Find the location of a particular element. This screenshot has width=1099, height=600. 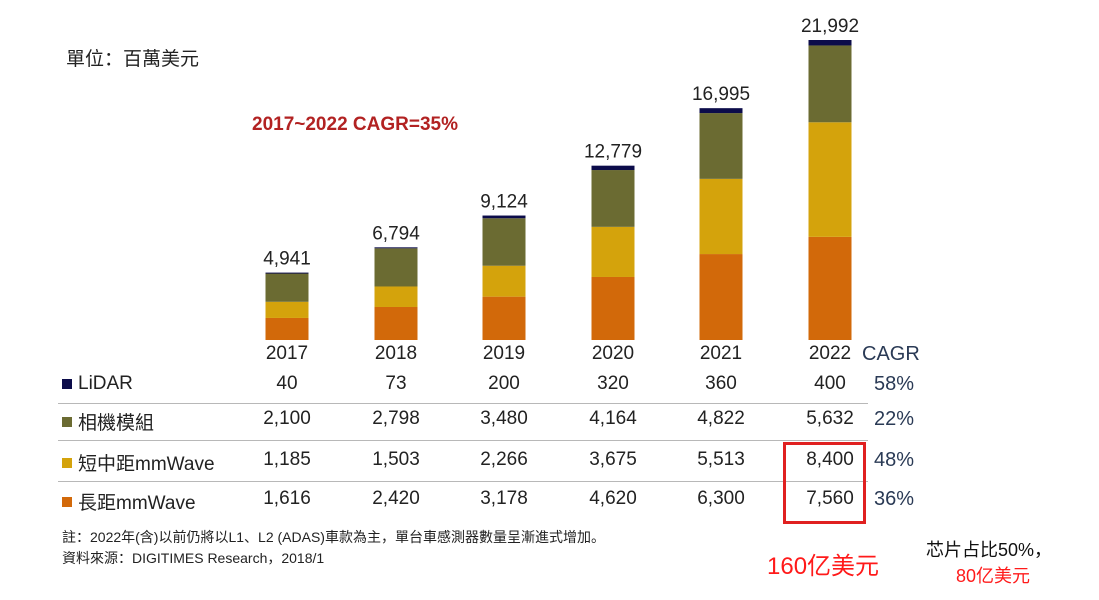

table-cell: 40 is located at coordinates (287, 383).